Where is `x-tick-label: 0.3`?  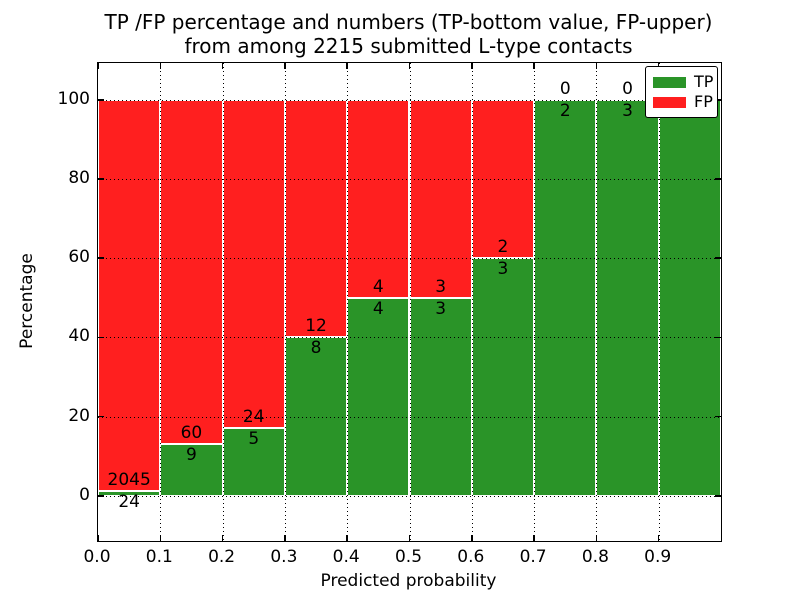 x-tick-label: 0.3 is located at coordinates (284, 557).